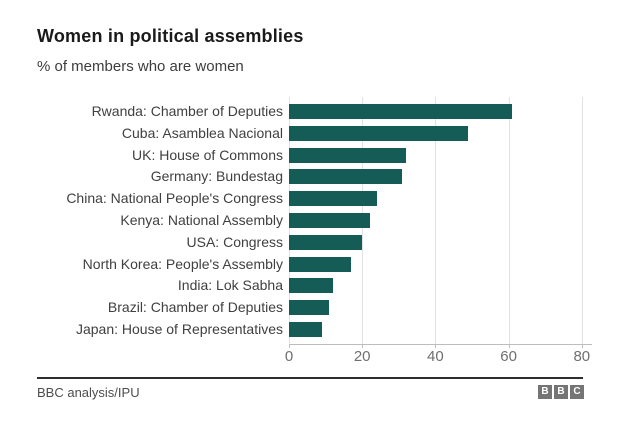  I want to click on chart-subtitle: % of members who are women, so click(140, 66).